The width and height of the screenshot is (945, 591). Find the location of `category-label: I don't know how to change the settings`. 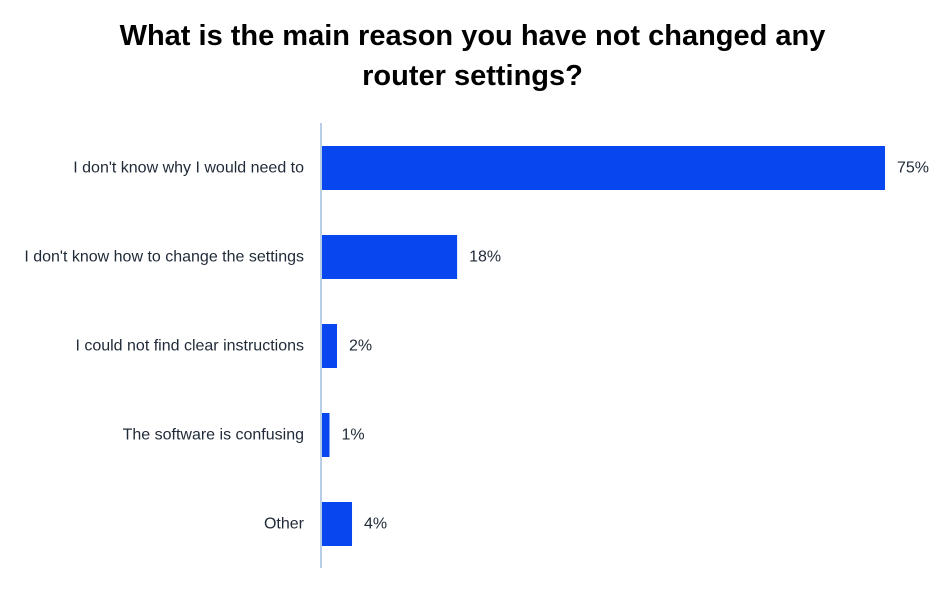

category-label: I don't know how to change the settings is located at coordinates (164, 257).